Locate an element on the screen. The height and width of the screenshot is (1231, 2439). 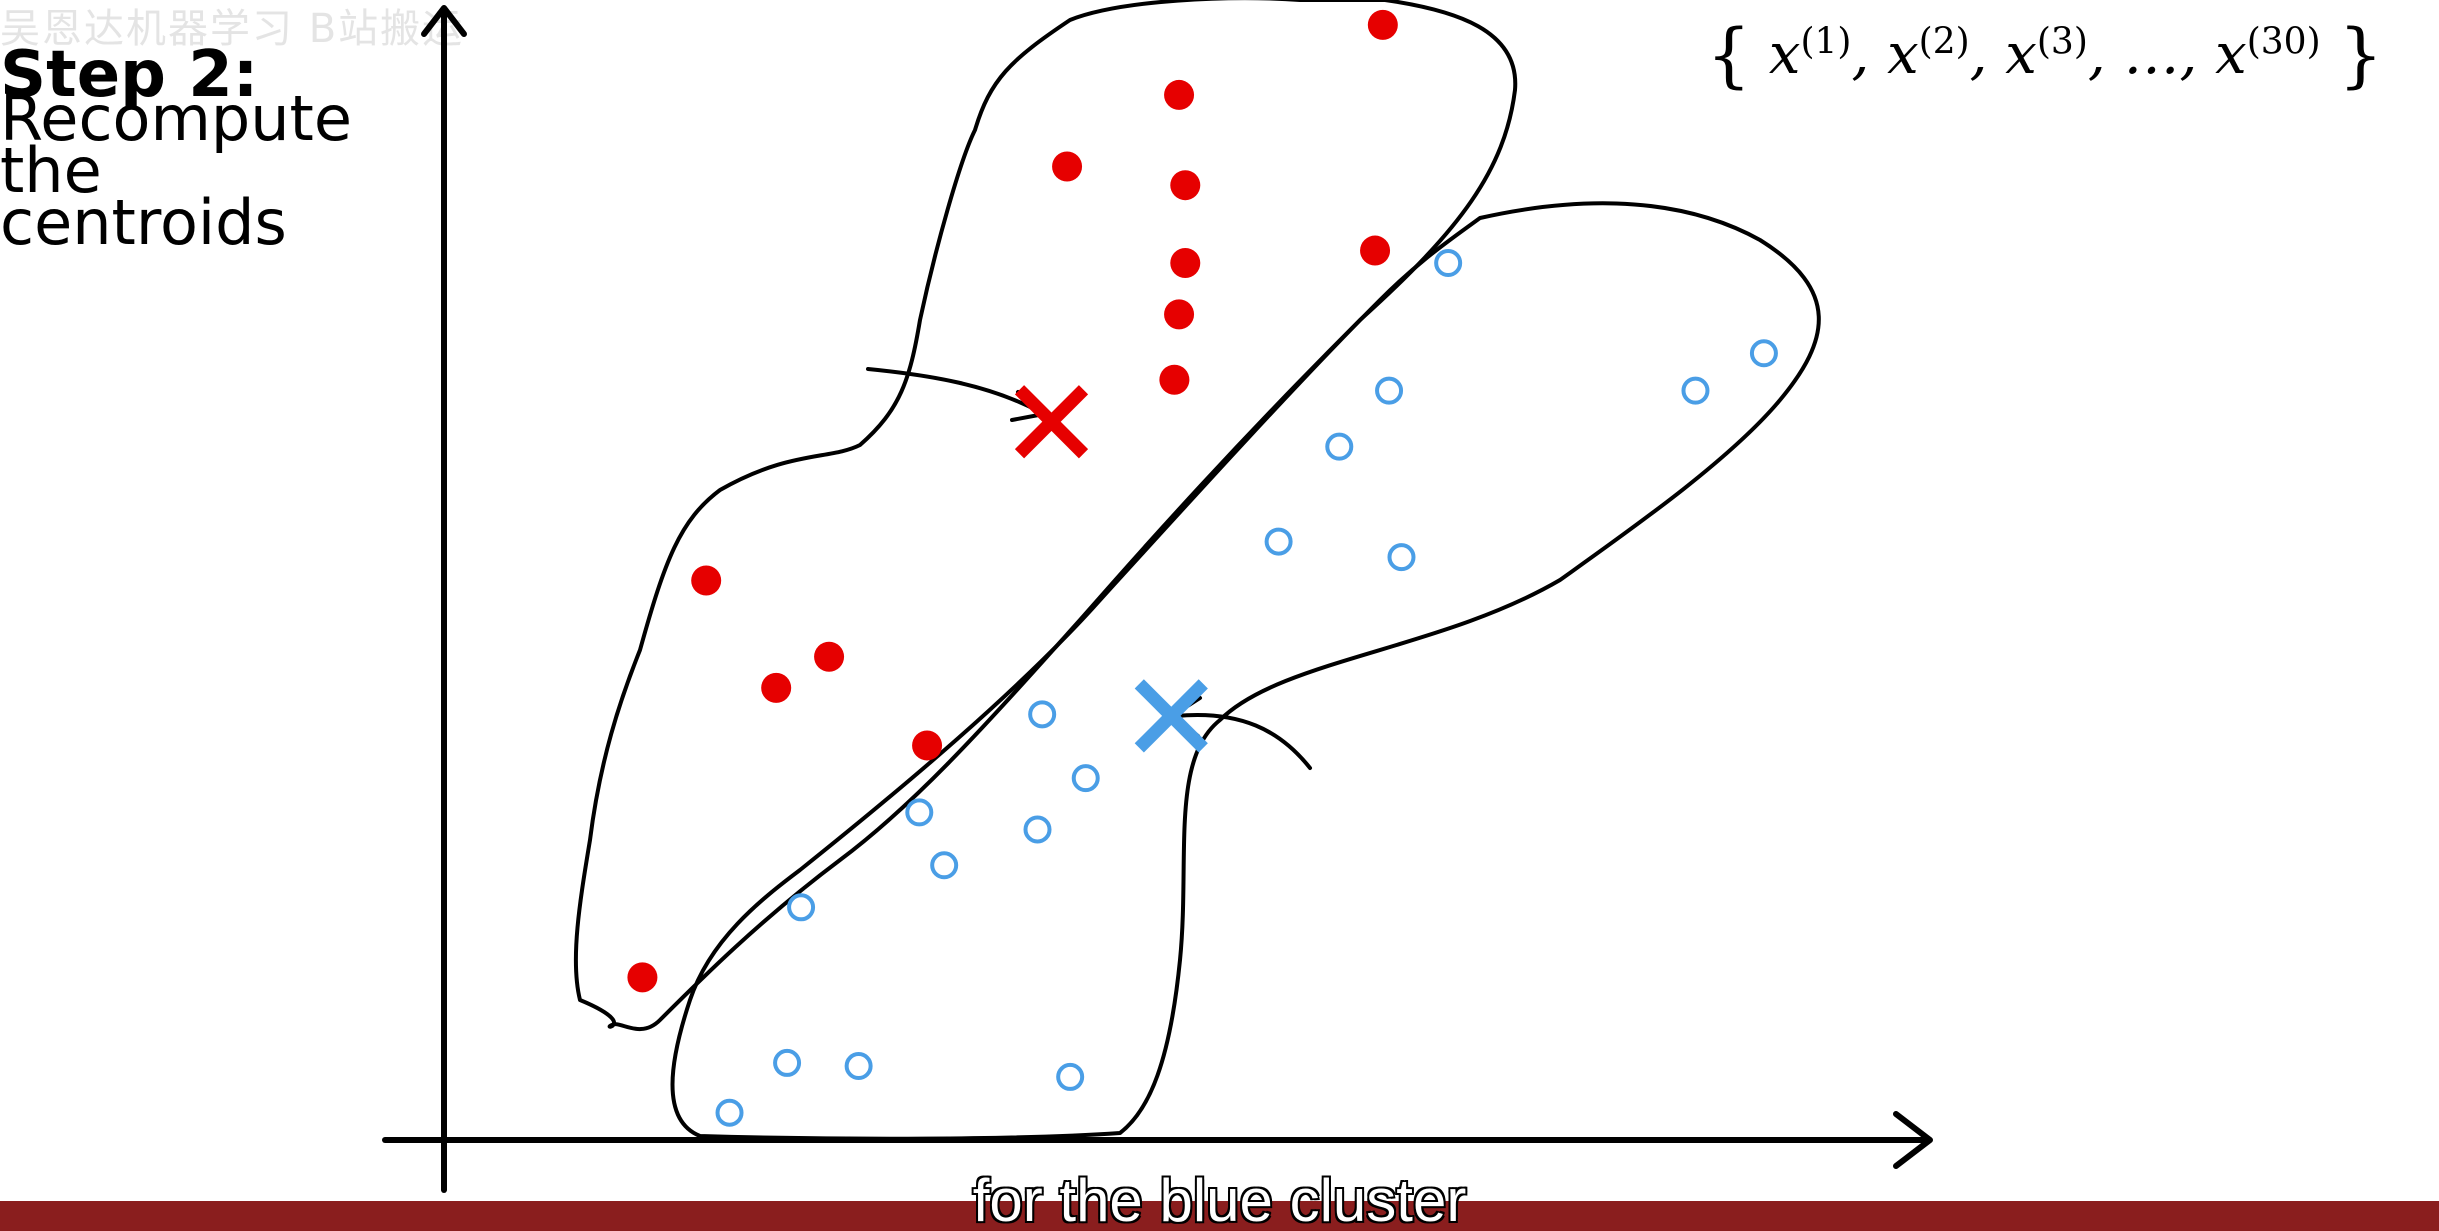
red-centroid-pointer-arrow is located at coordinates (954, 390).